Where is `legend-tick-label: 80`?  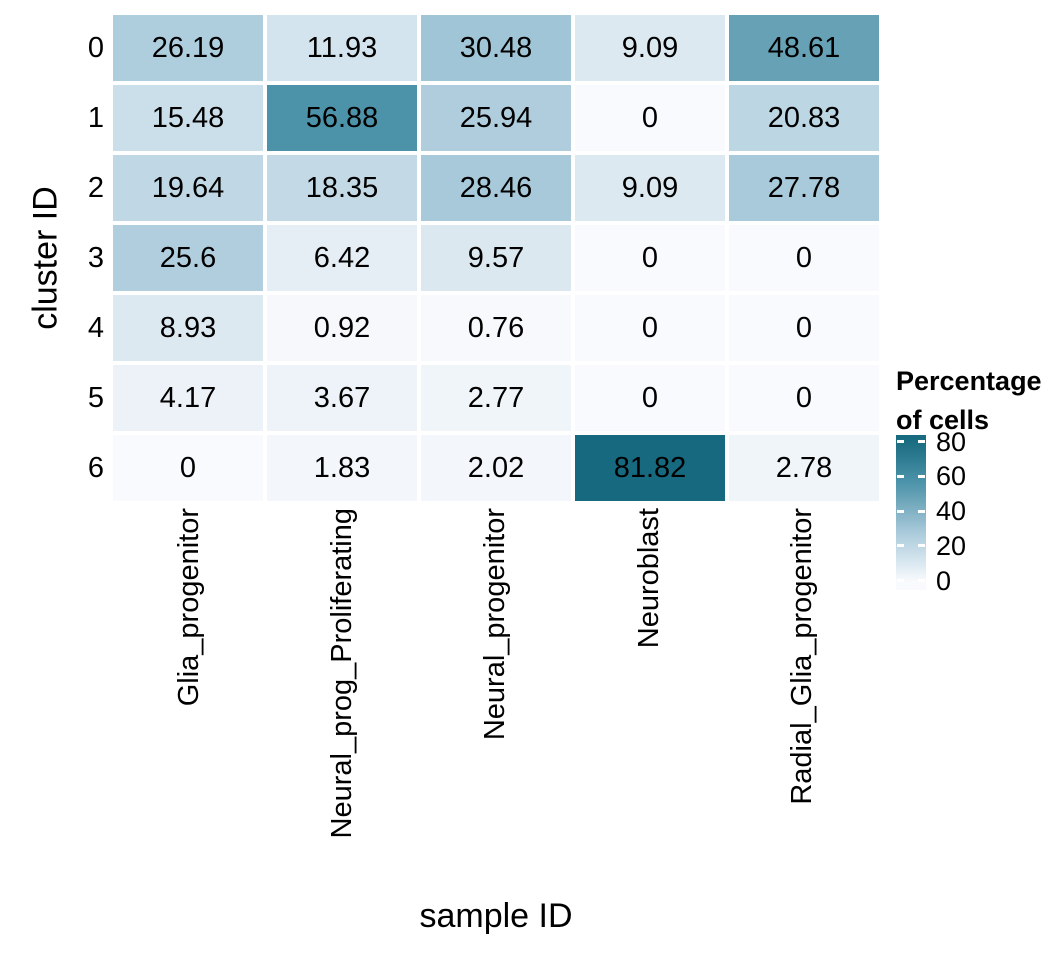 legend-tick-label: 80 is located at coordinates (951, 441).